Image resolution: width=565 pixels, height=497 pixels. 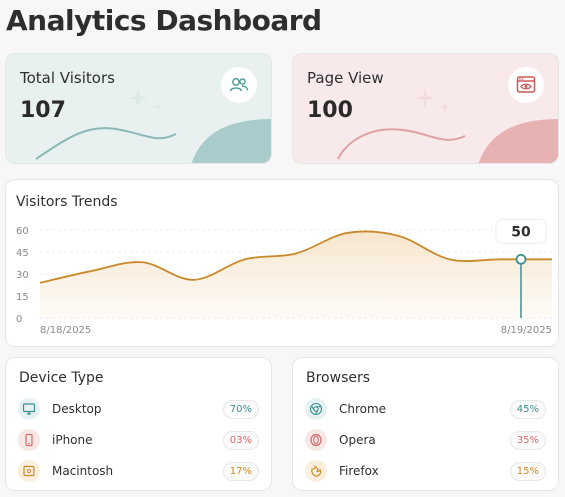 I want to click on chrome-icon, so click(x=316, y=409).